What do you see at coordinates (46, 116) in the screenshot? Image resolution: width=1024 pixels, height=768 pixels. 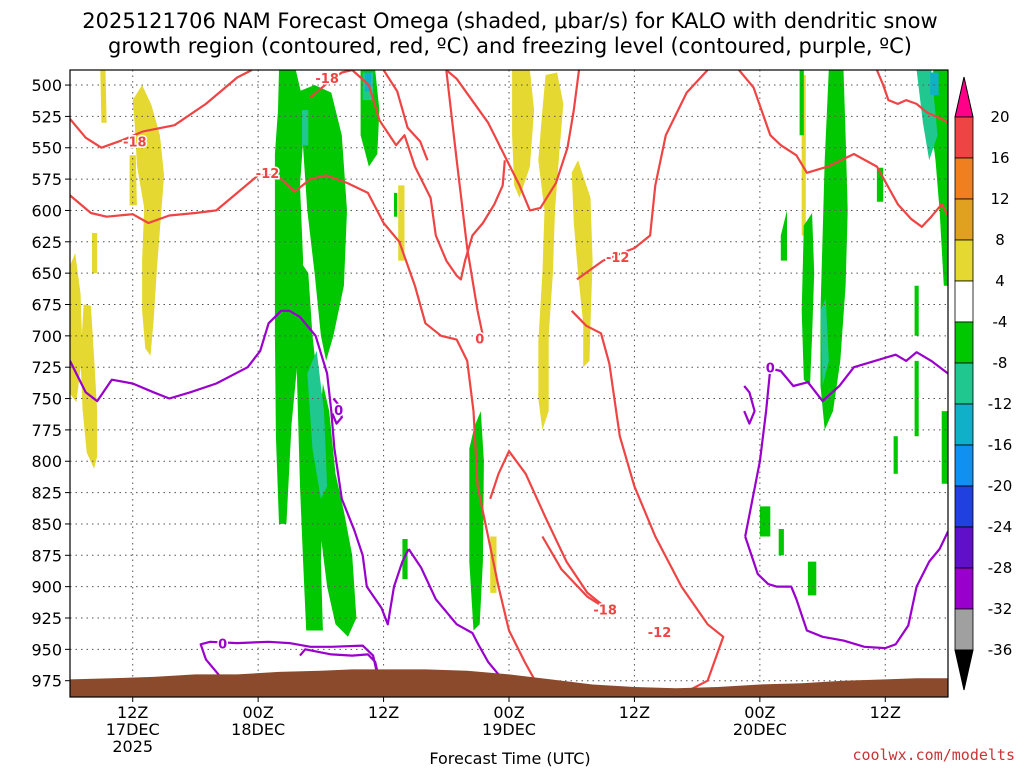 I see `y-tick-label-525: 525` at bounding box center [46, 116].